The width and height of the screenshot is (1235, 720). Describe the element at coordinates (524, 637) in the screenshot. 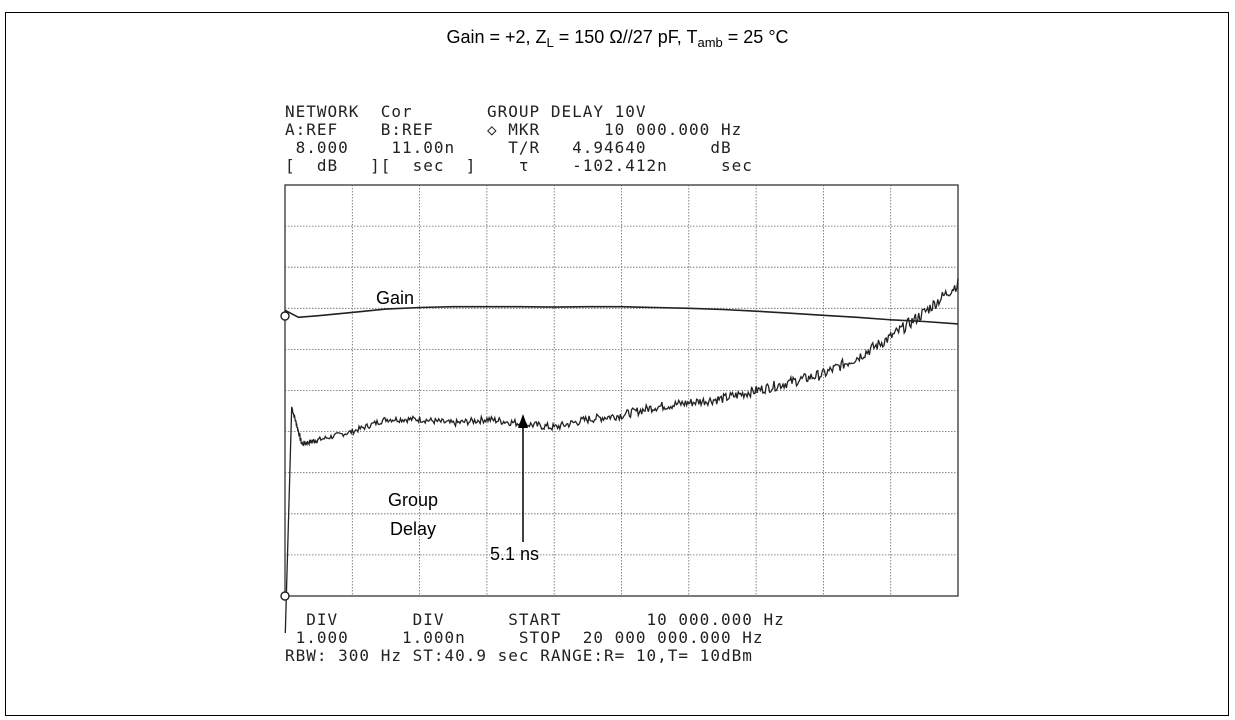

I see `footer-line-2: 1.000 1.000n STOP 20 000 000.000 Hz` at that location.